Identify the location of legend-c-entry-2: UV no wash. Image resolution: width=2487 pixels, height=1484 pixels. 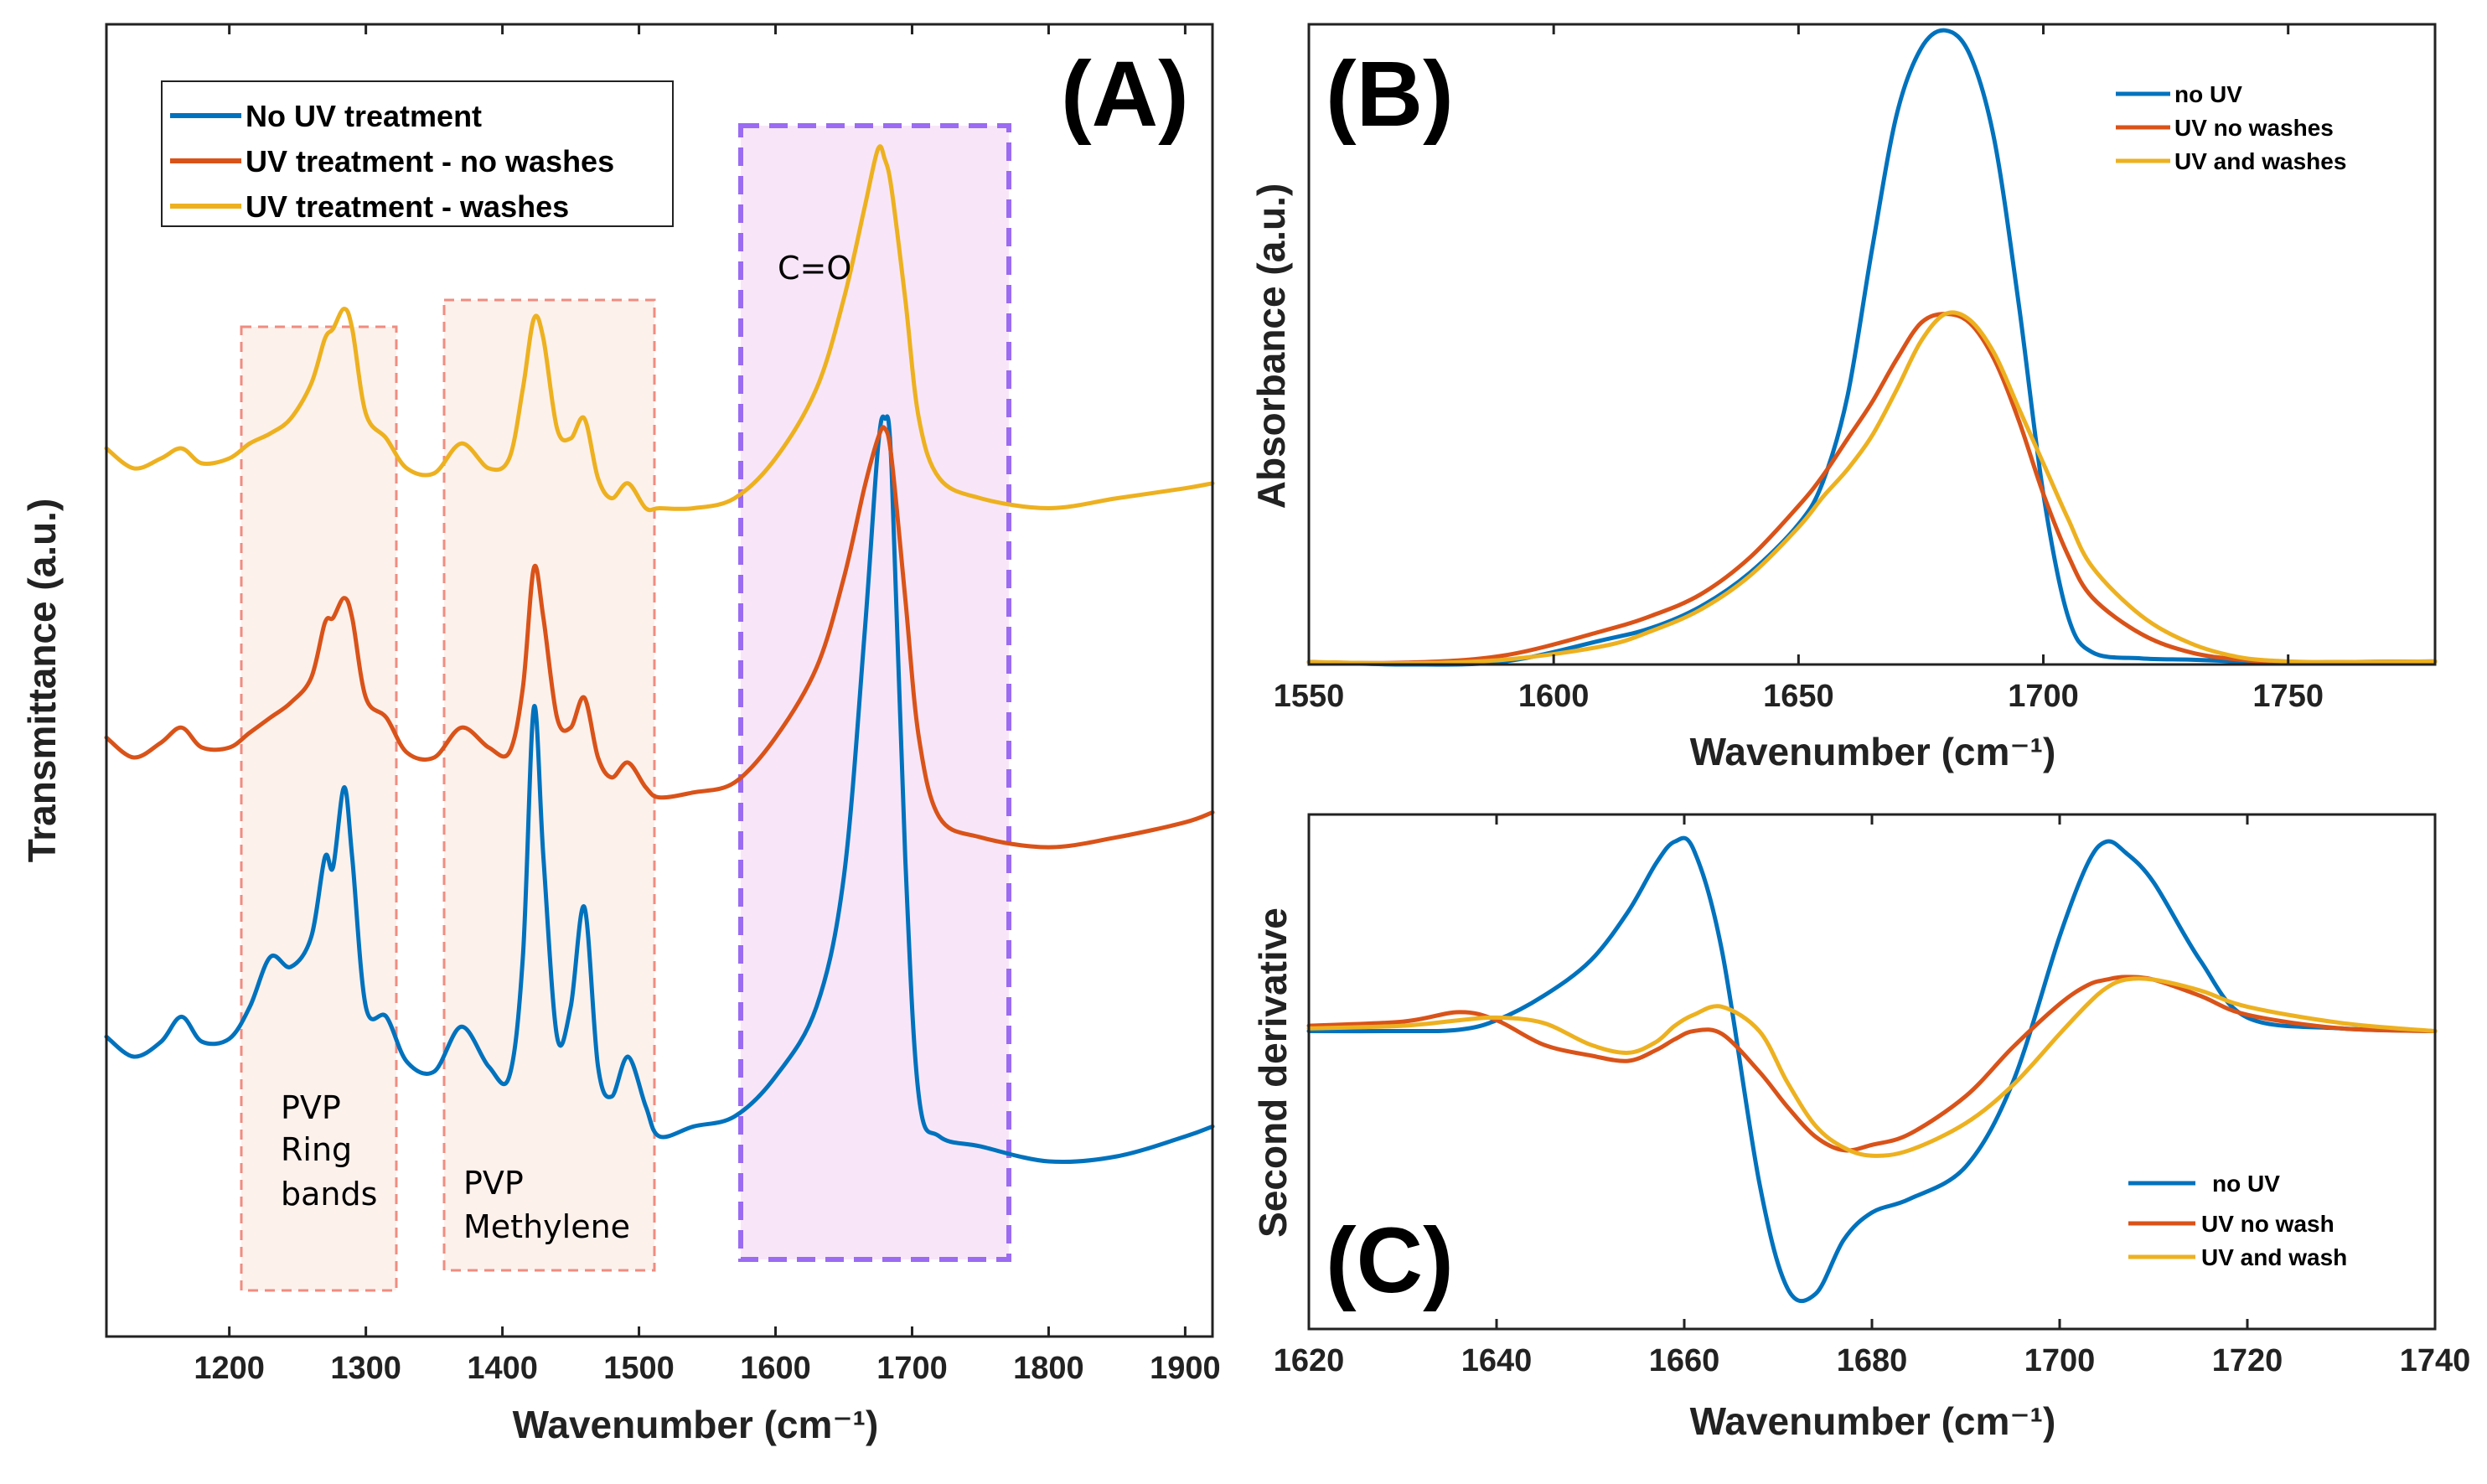
(2268, 1224).